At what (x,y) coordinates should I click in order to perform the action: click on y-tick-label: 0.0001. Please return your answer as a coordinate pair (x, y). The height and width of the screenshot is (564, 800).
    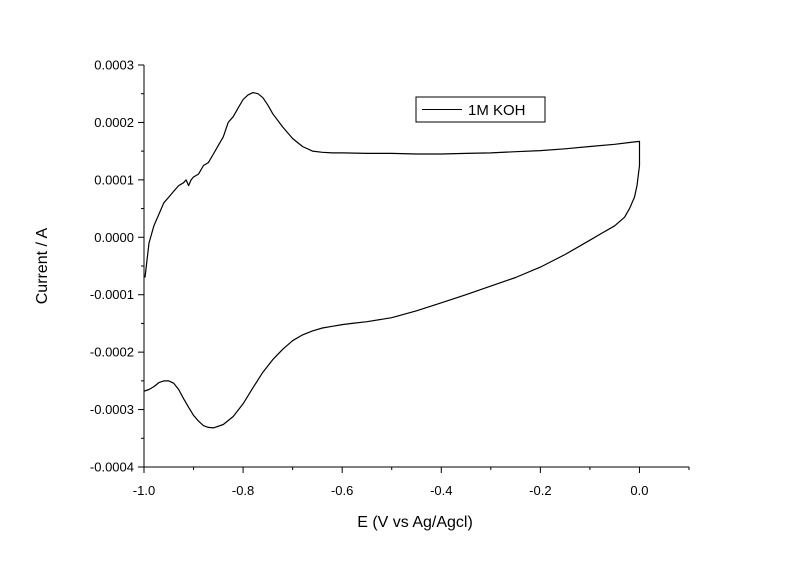
    Looking at the image, I should click on (114, 179).